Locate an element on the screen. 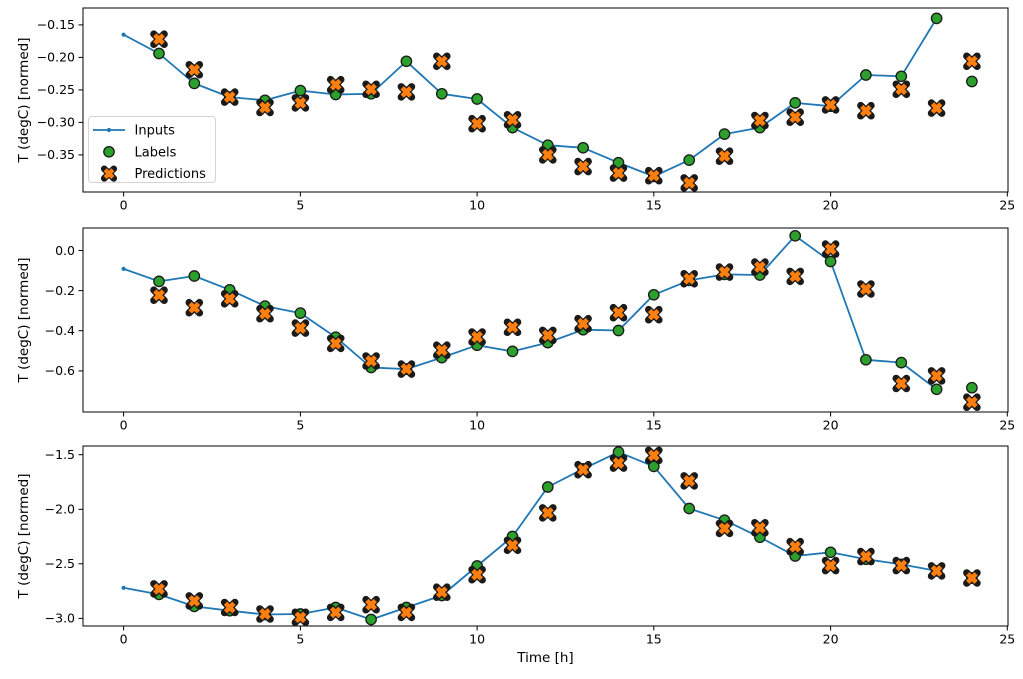 The width and height of the screenshot is (1023, 679). x-axis-label: Time [h] is located at coordinates (544, 658).